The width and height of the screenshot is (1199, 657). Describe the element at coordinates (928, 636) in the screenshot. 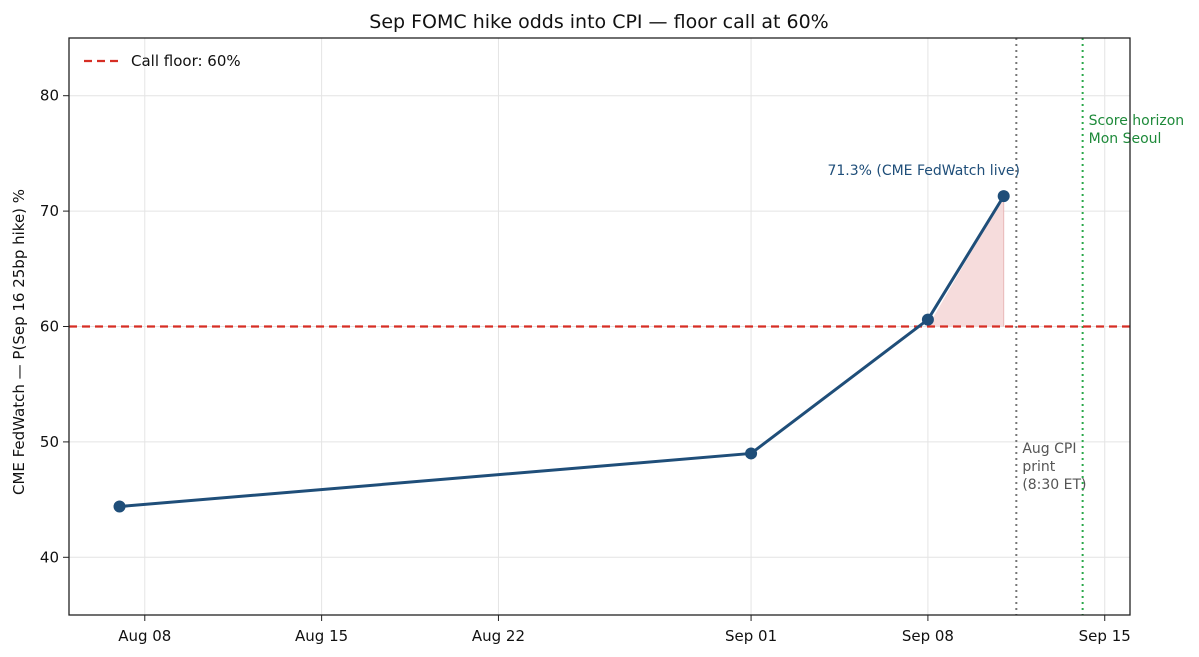

I see `x-tick-label: Sep 08` at that location.